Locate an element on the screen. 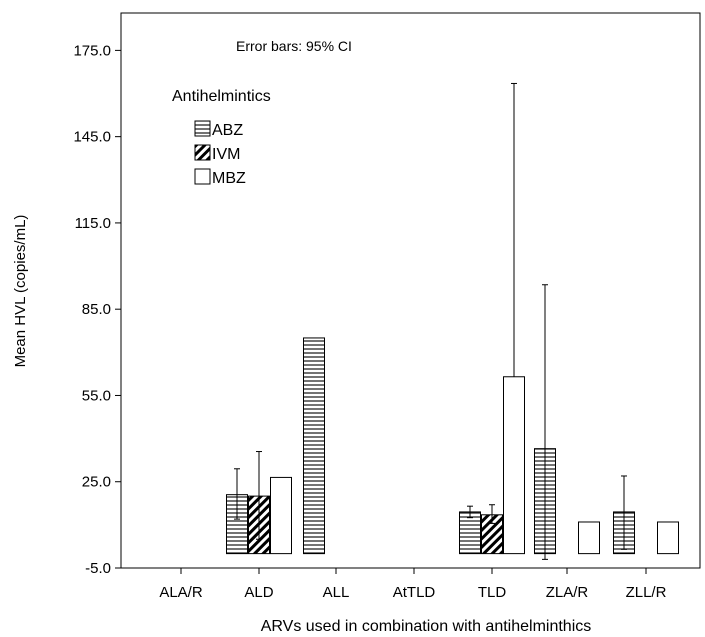 This screenshot has width=705, height=637. legend-title: Antihelmintics is located at coordinates (221, 96).